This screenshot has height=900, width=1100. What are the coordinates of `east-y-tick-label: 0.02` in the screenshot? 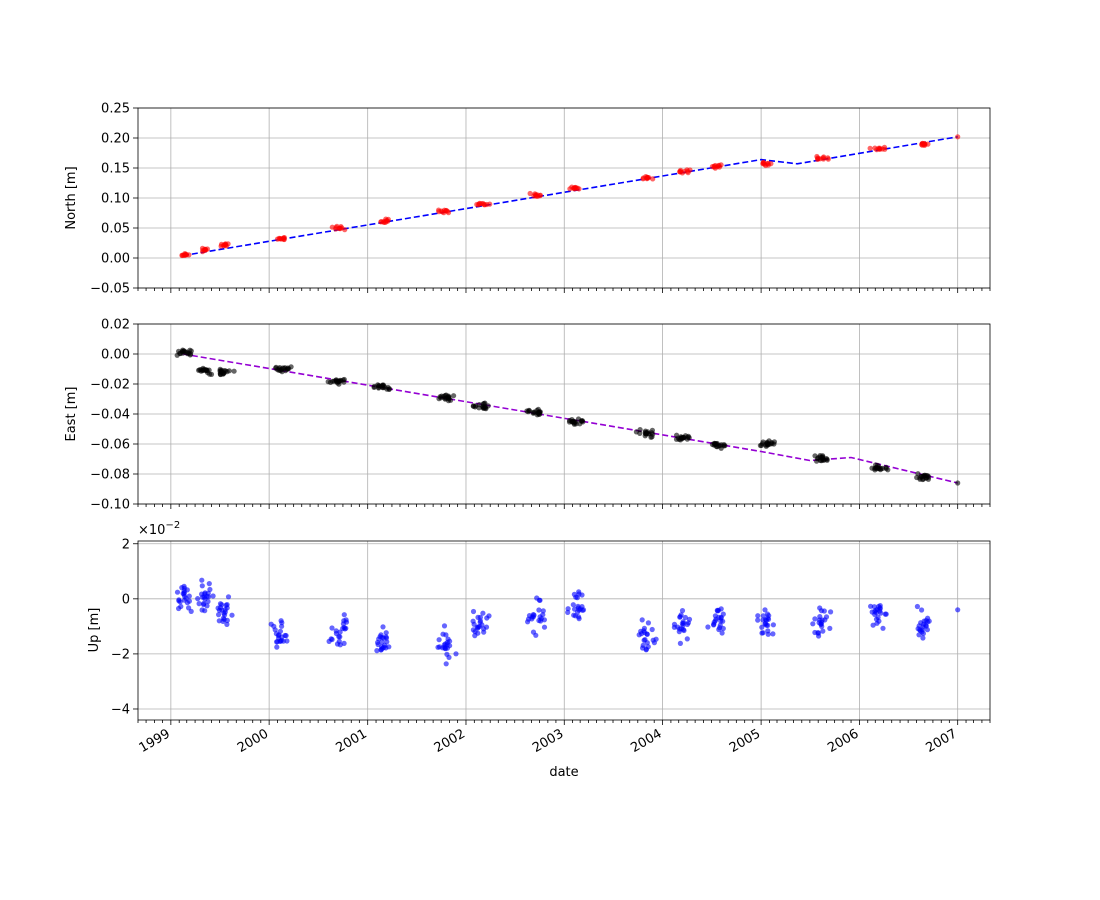 It's located at (115, 325).